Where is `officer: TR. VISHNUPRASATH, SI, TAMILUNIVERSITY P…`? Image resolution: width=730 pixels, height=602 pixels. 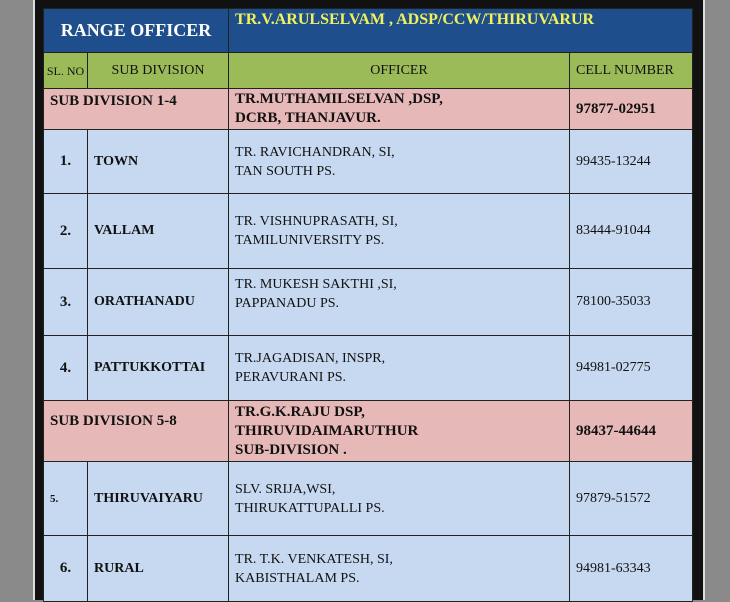
officer: TR. VISHNUPRASATH, SI, TAMILUNIVERSITY P… is located at coordinates (399, 231).